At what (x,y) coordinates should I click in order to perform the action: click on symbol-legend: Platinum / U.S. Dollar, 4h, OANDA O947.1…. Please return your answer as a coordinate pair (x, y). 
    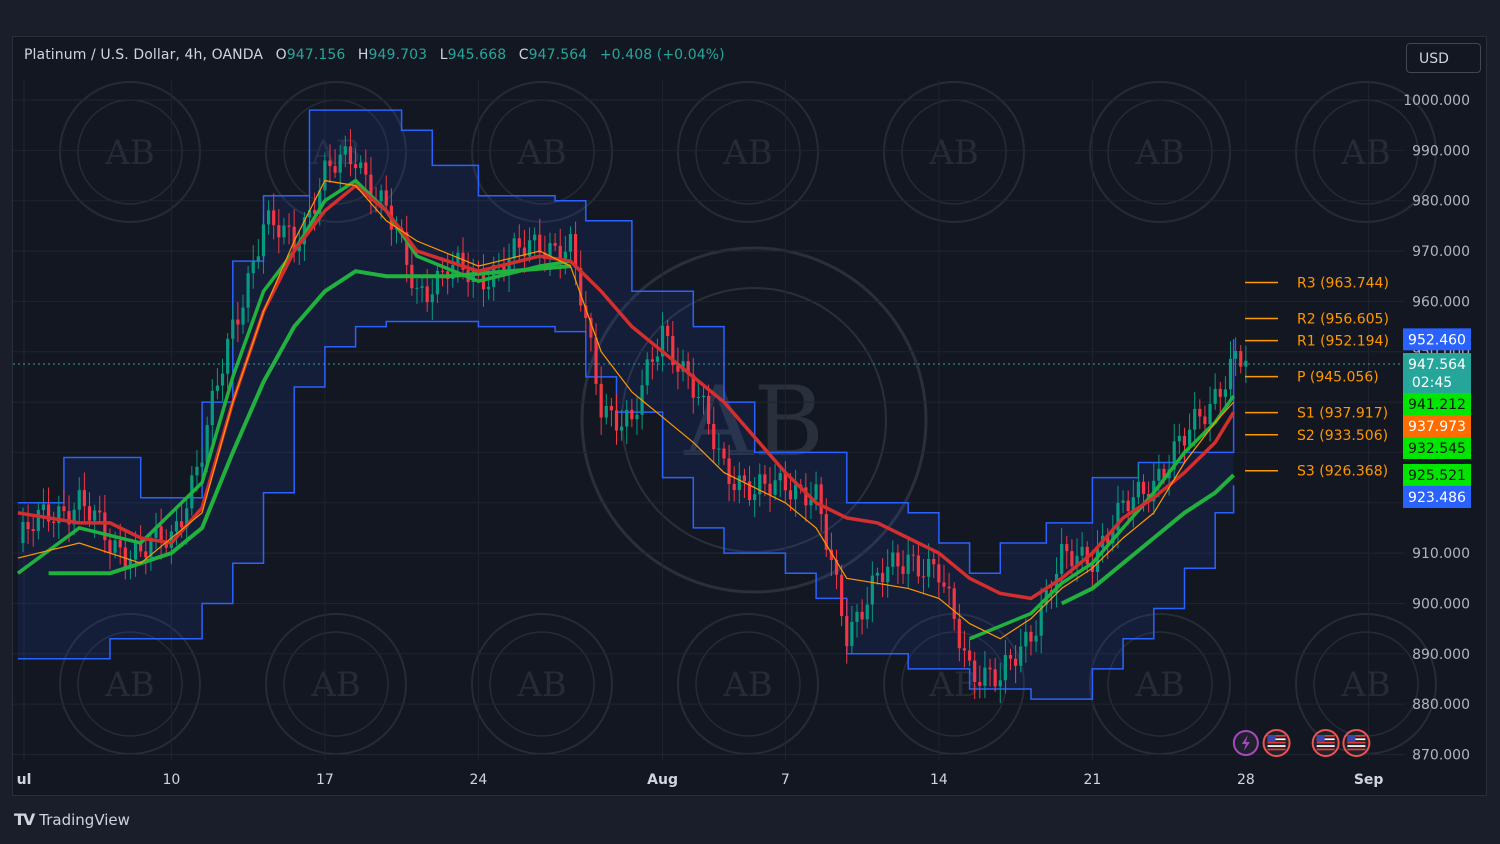
    Looking at the image, I should click on (374, 55).